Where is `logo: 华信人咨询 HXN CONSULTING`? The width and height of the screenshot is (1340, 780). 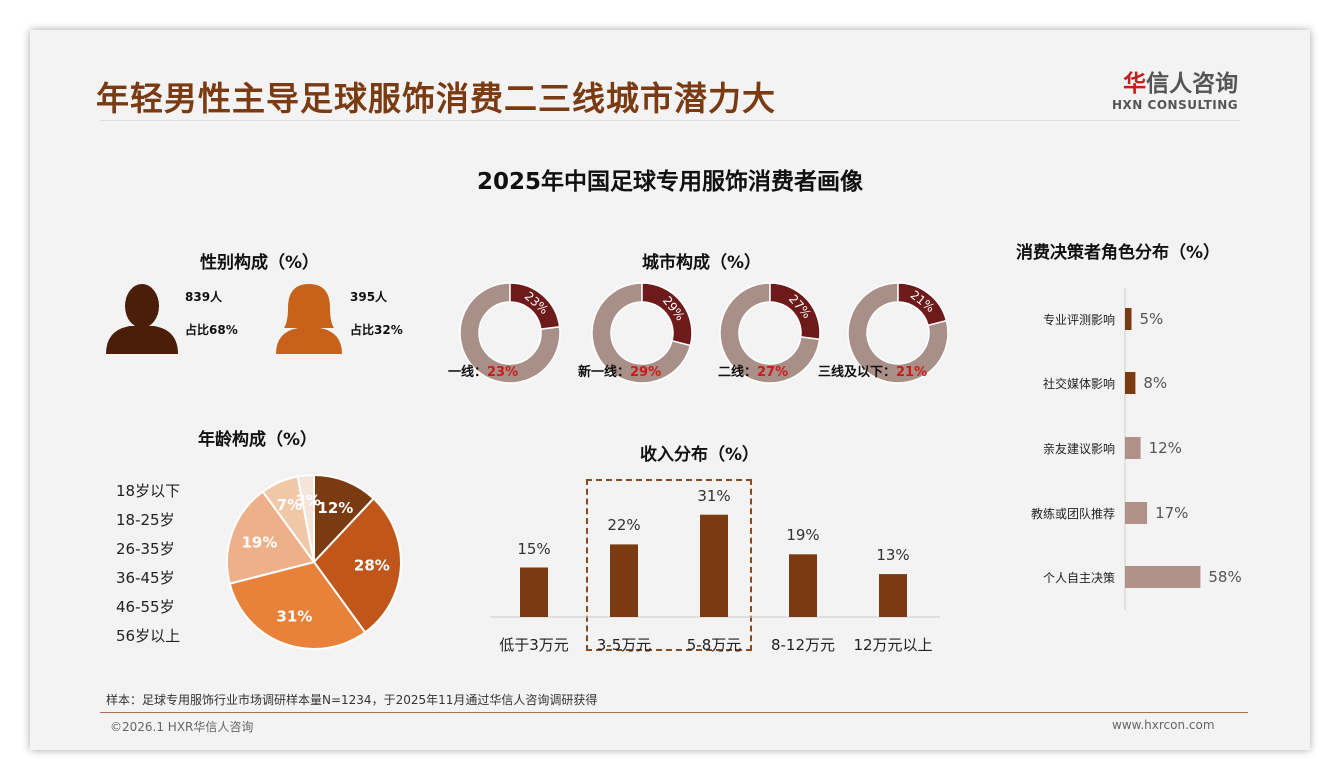 logo: 华信人咨询 HXN CONSULTING is located at coordinates (1175, 88).